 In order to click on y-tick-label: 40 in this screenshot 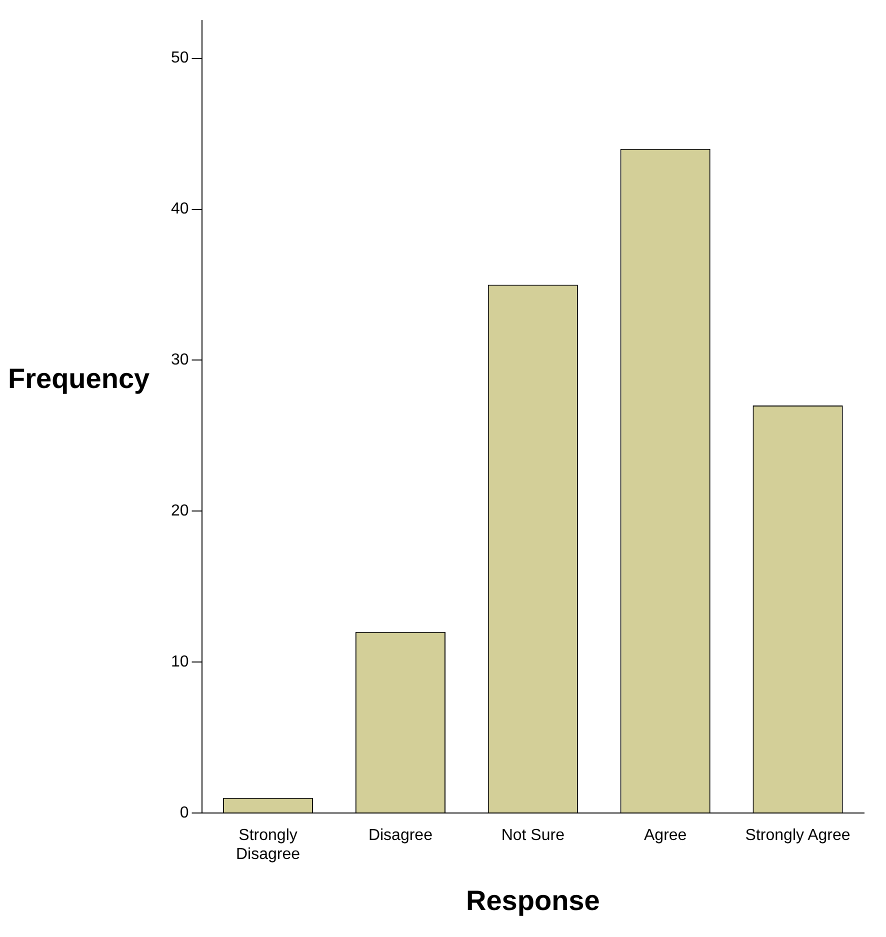, I will do `click(180, 209)`.